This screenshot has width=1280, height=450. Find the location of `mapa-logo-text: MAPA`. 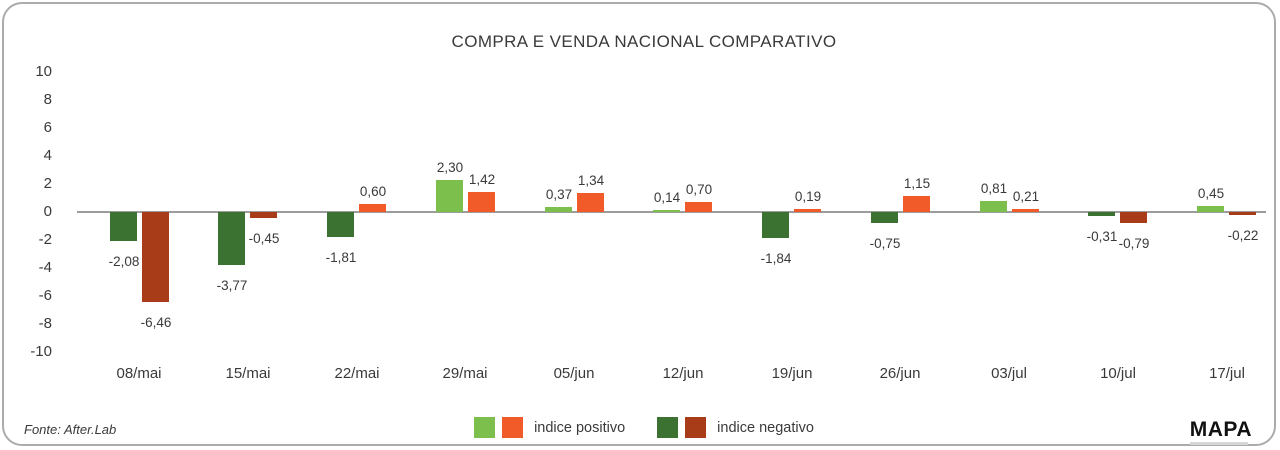

mapa-logo-text: MAPA is located at coordinates (1220, 429).